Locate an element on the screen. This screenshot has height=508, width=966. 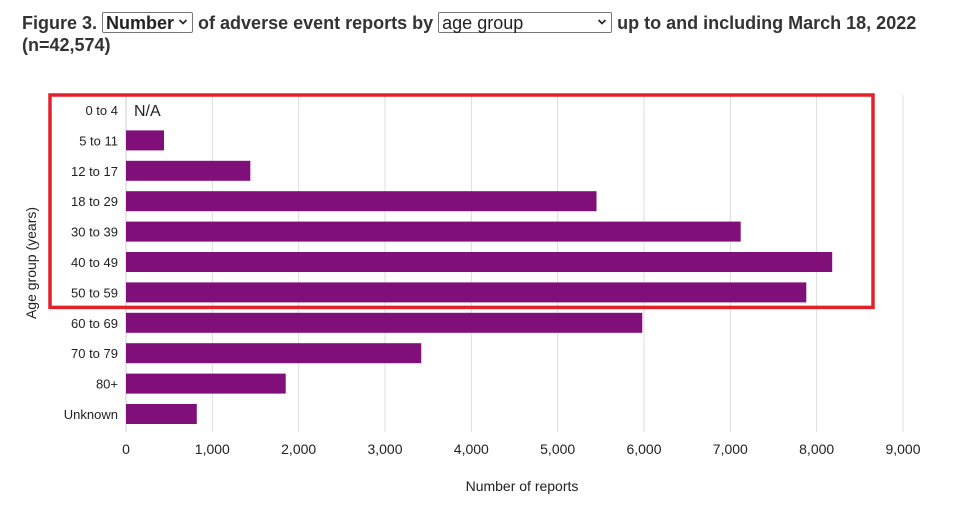
category-label: Unknown is located at coordinates (91, 414).